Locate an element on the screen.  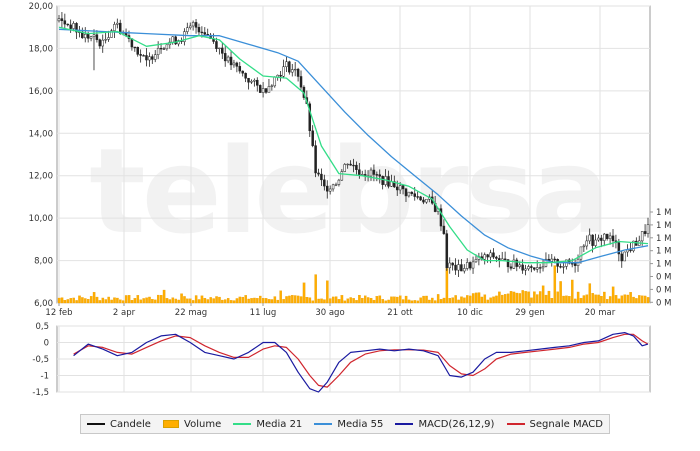
legend-macd: MACD(26,12,9) is located at coordinates (444, 424).